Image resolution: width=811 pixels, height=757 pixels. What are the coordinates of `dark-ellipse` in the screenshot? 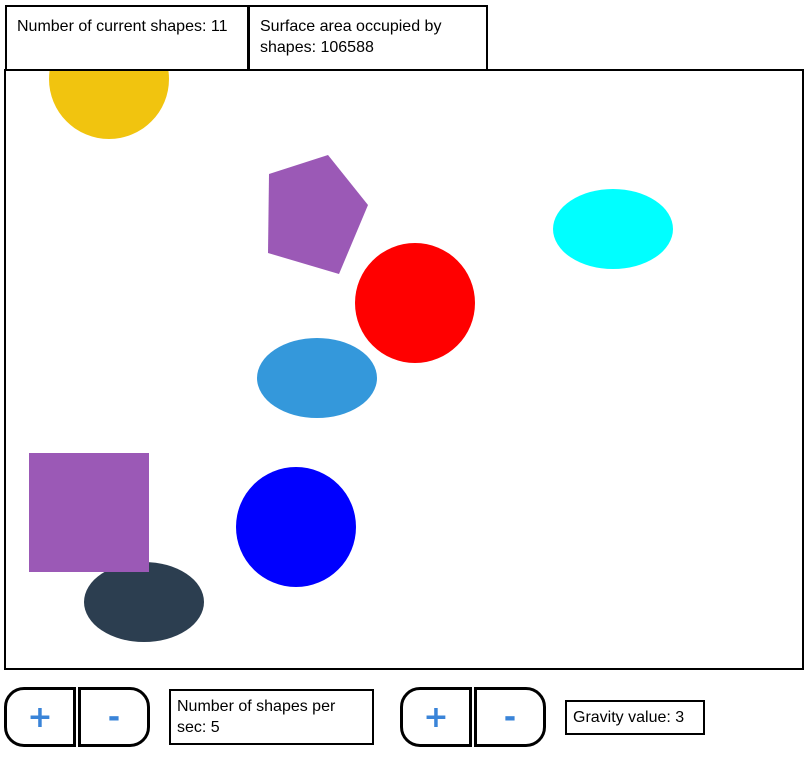 It's located at (144, 602).